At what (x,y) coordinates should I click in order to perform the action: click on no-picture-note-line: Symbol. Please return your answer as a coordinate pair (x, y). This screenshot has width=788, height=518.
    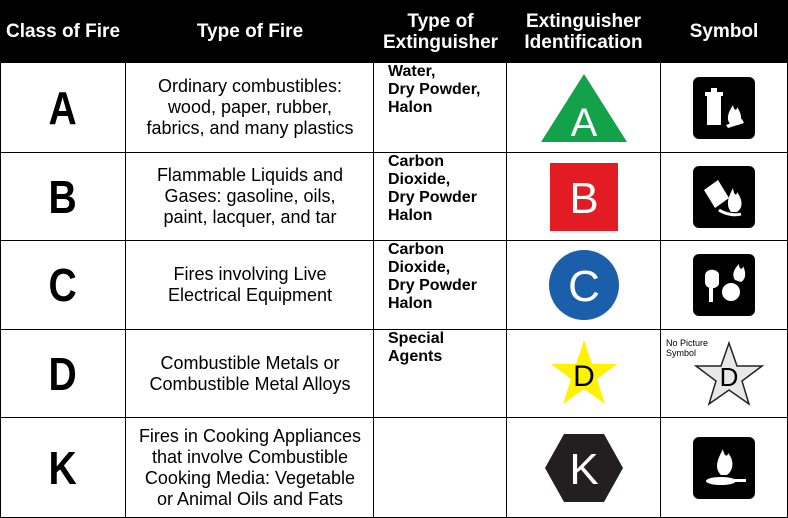
    Looking at the image, I should click on (681, 353).